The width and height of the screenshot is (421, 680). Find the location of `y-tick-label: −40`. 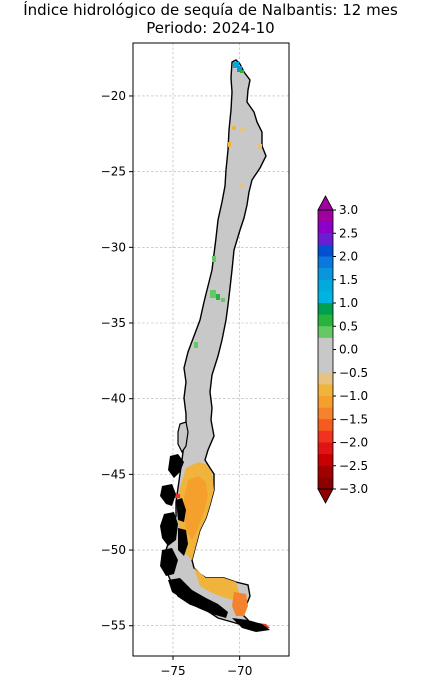

y-tick-label: −40 is located at coordinates (113, 399).